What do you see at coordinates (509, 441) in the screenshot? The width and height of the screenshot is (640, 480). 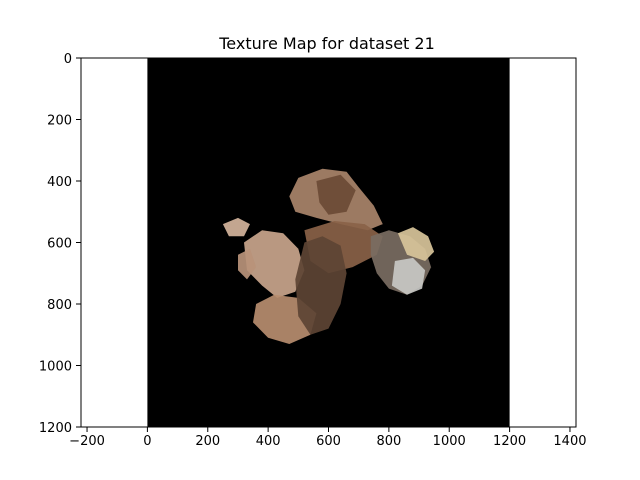 I see `x-tick-label: 1200` at bounding box center [509, 441].